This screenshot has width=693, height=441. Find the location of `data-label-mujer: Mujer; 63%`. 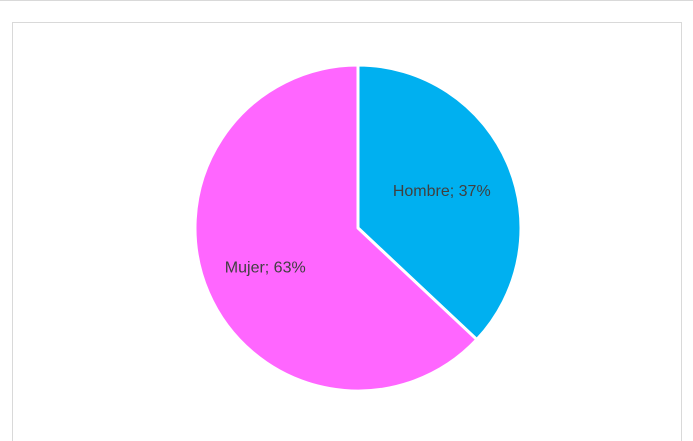

data-label-mujer: Mujer; 63% is located at coordinates (265, 267).